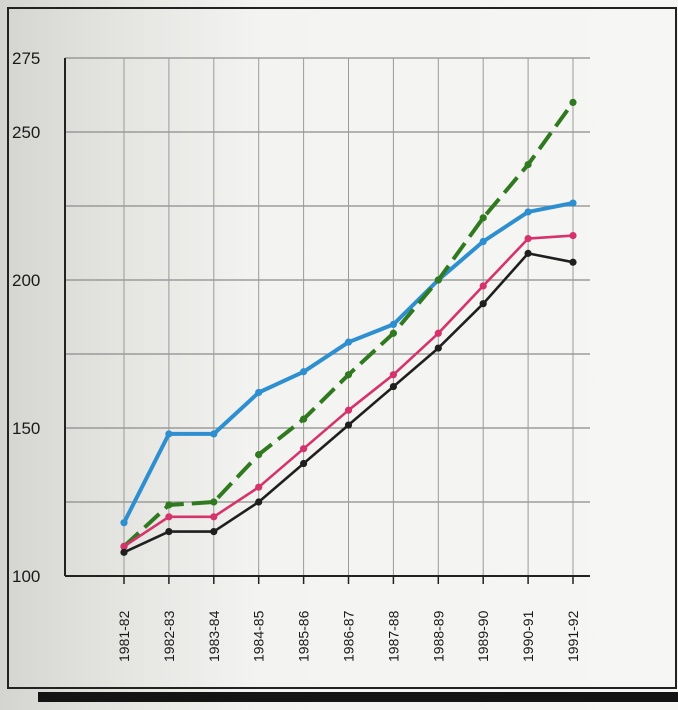  Describe the element at coordinates (26, 576) in the screenshot. I see `y-tick-label: 100` at that location.